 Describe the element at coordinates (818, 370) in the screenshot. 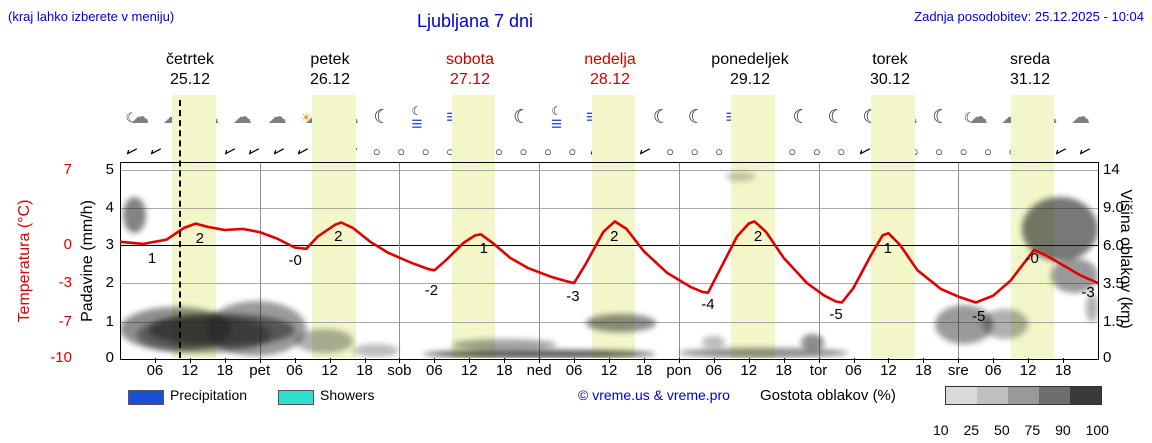

I see `x-tick-label: tor` at that location.